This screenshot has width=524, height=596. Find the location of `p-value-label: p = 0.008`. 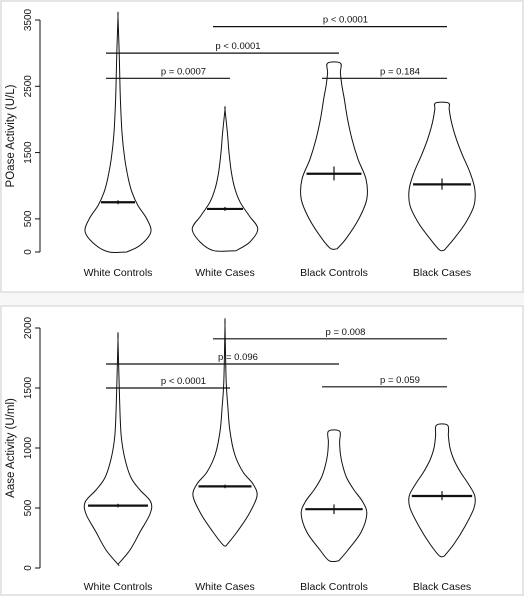

p-value-label: p = 0.008 is located at coordinates (346, 332).